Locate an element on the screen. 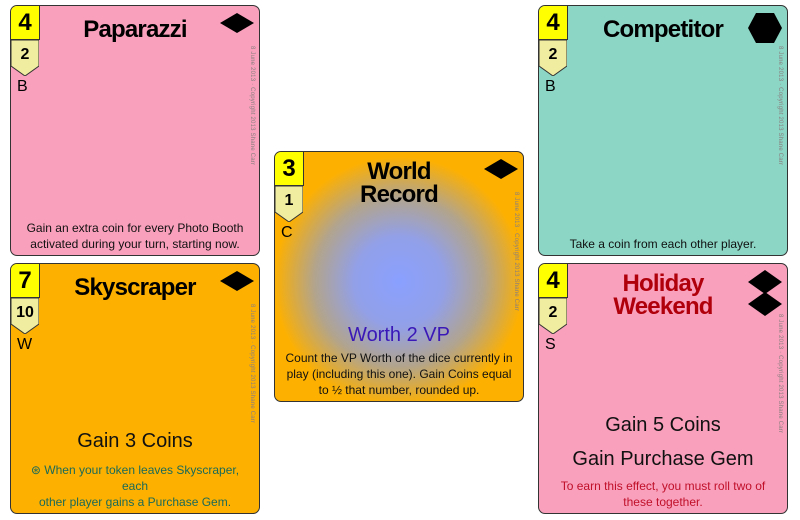 This screenshot has width=800, height=520. rule-line: Take a coin from each other player. is located at coordinates (663, 244).